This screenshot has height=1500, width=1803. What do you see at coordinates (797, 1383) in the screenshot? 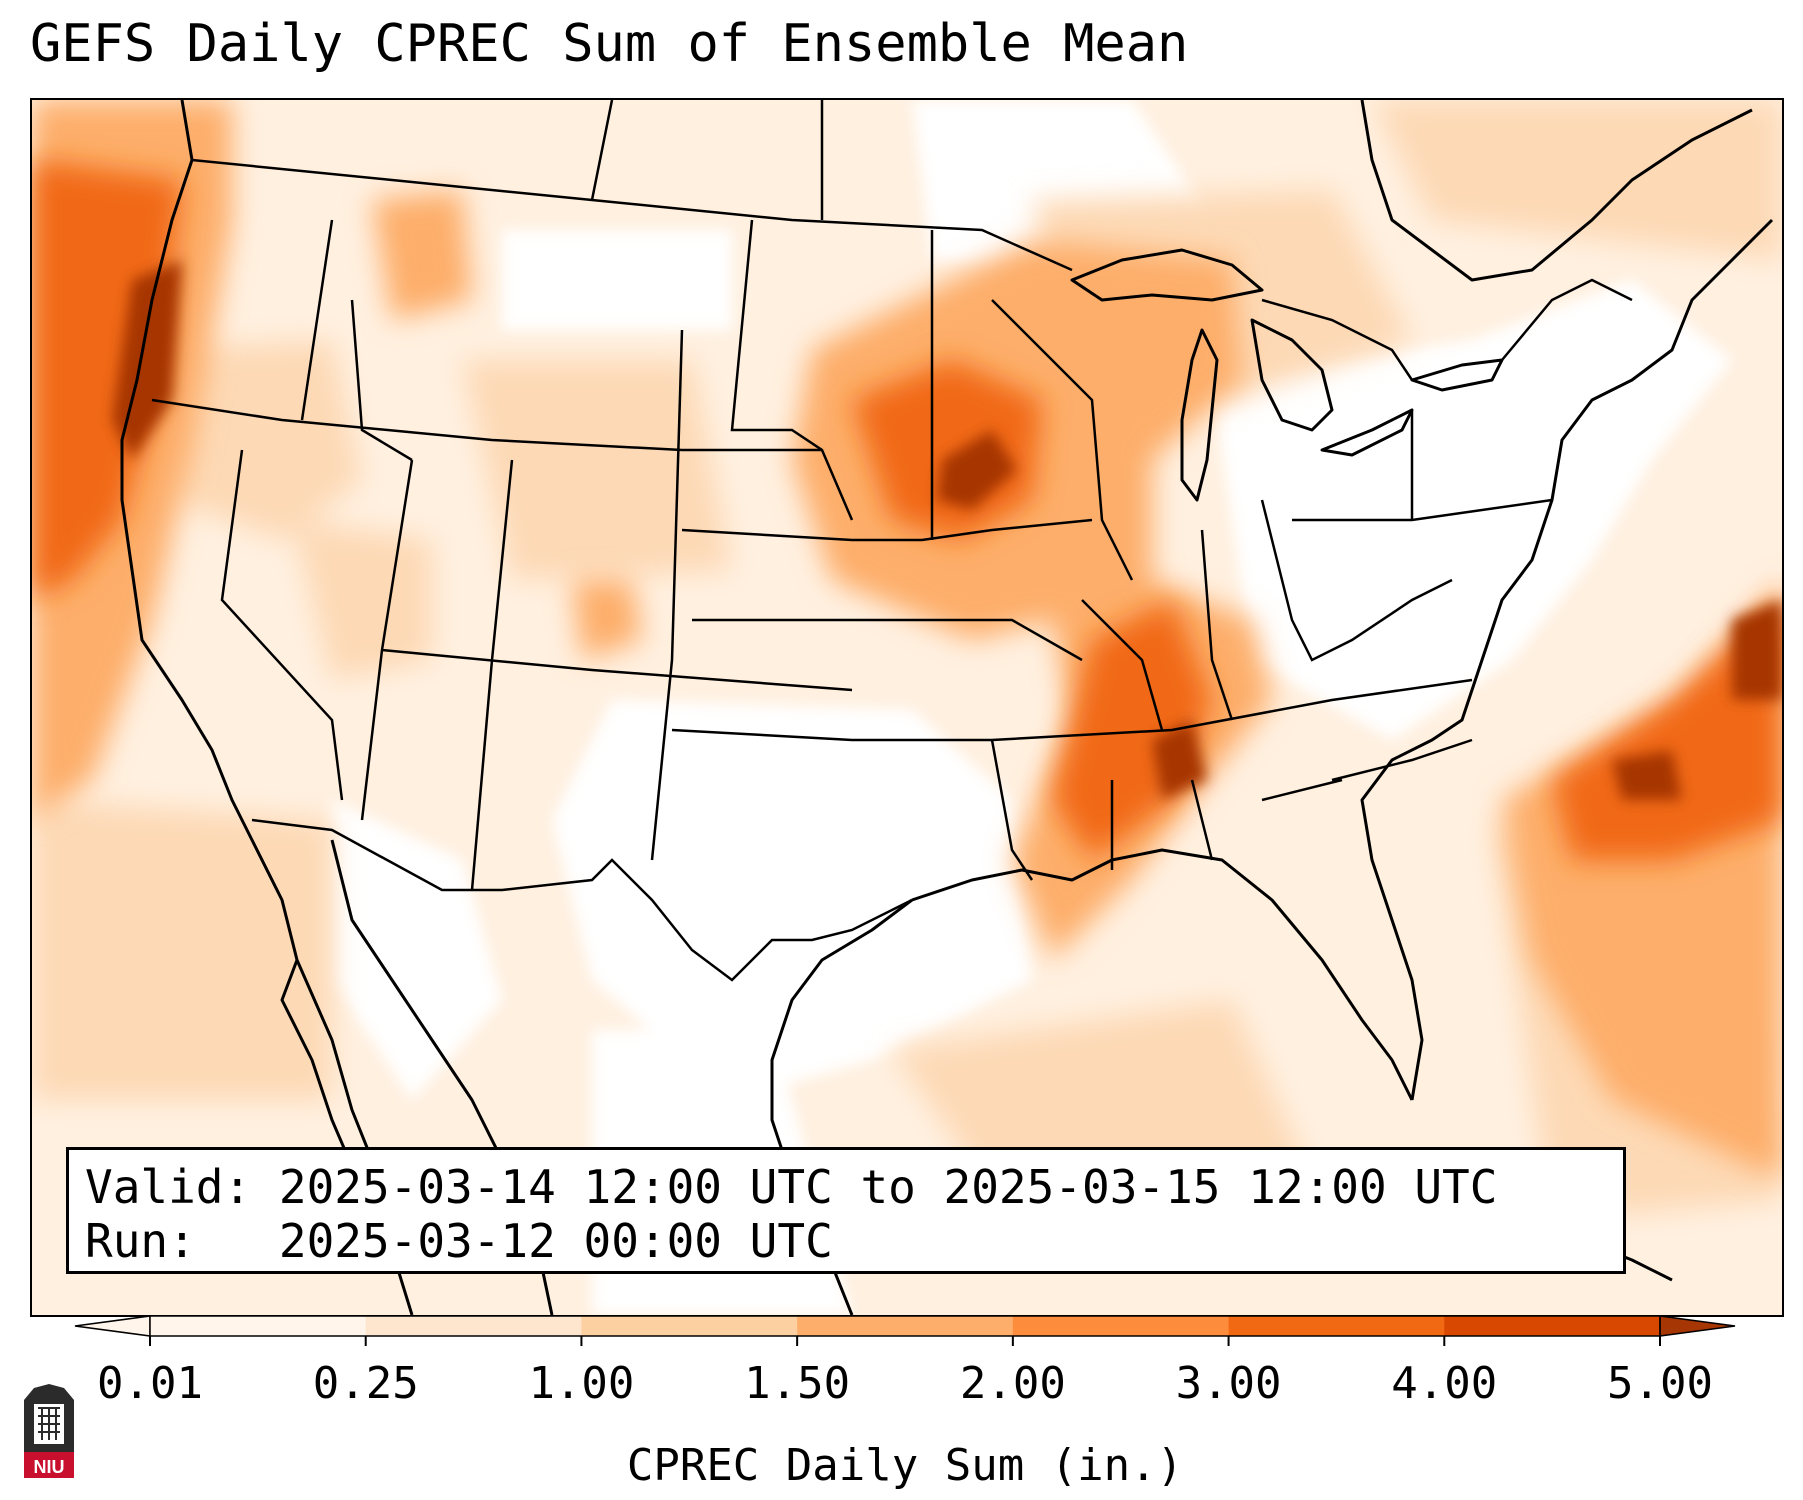
I see `colorbar-tick-label: 1.50` at bounding box center [797, 1383].